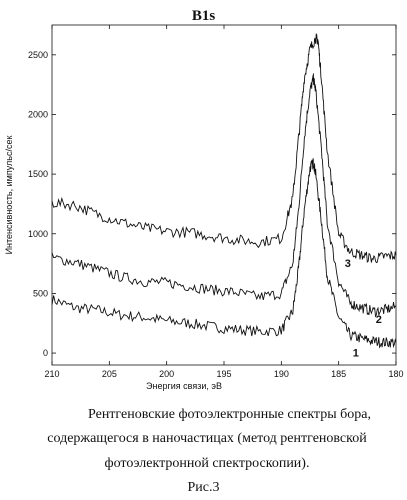 The width and height of the screenshot is (407, 500). Describe the element at coordinates (45, 353) in the screenshot. I see `y-tick-label: 0` at that location.